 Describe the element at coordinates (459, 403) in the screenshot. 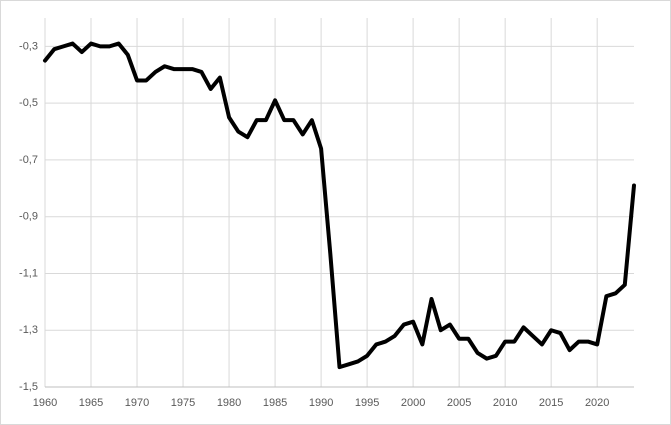

I see `x-tick-label: 2005` at that location.